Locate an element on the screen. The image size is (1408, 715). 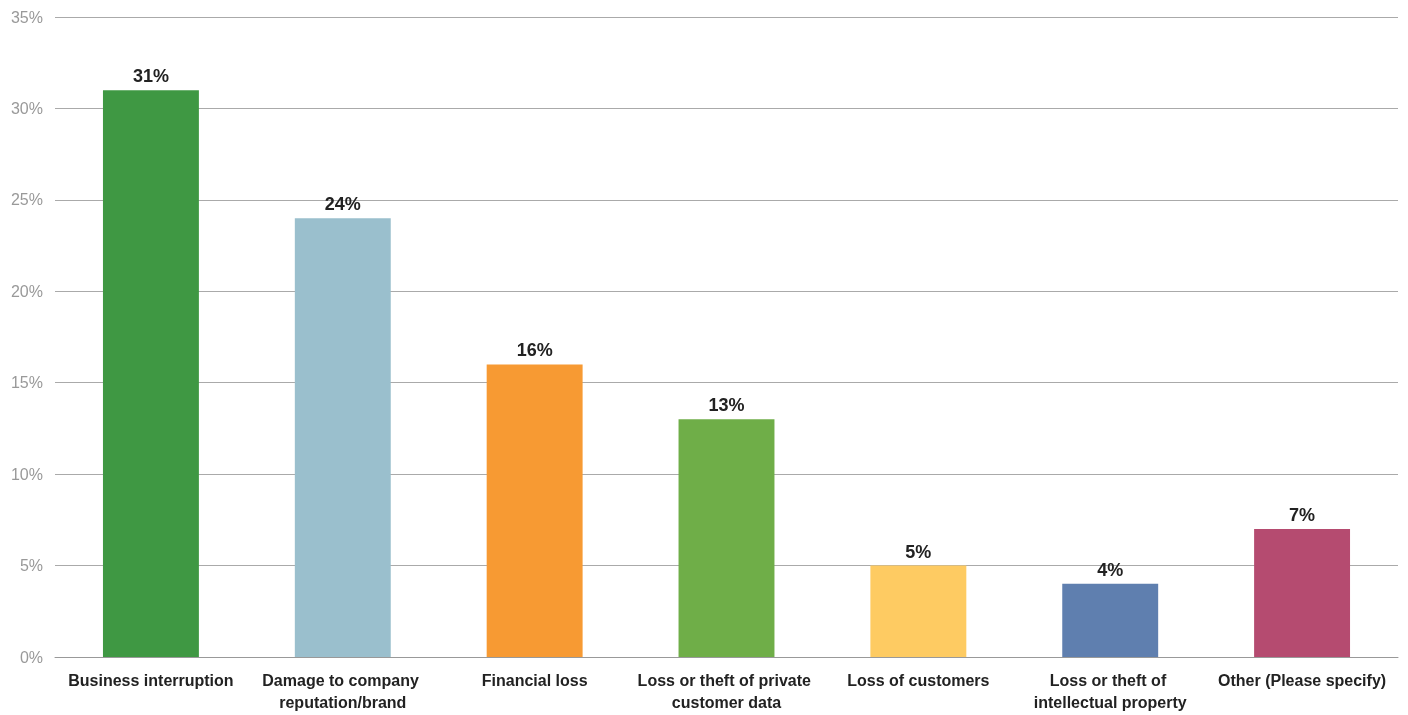
data-label: 16% is located at coordinates (534, 350).